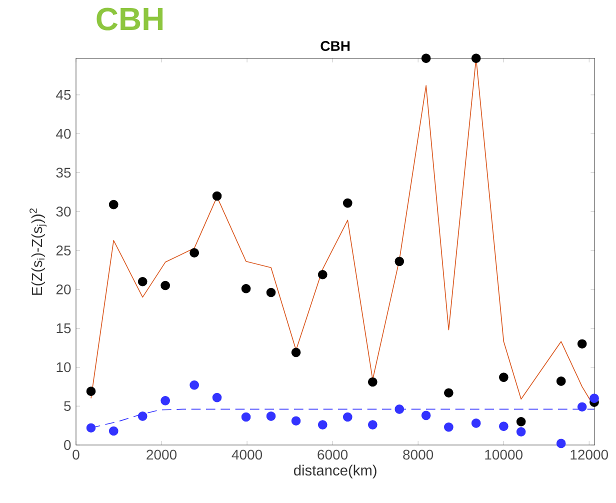 The image size is (616, 503). What do you see at coordinates (504, 455) in the screenshot?
I see `x-tick-label: 10000` at bounding box center [504, 455].